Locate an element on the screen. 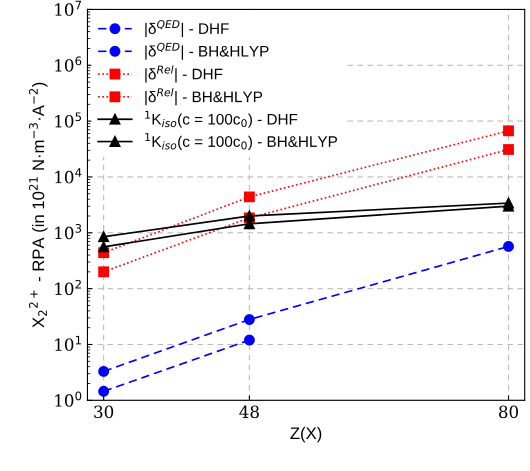  x-tick-label: 48 is located at coordinates (249, 412).